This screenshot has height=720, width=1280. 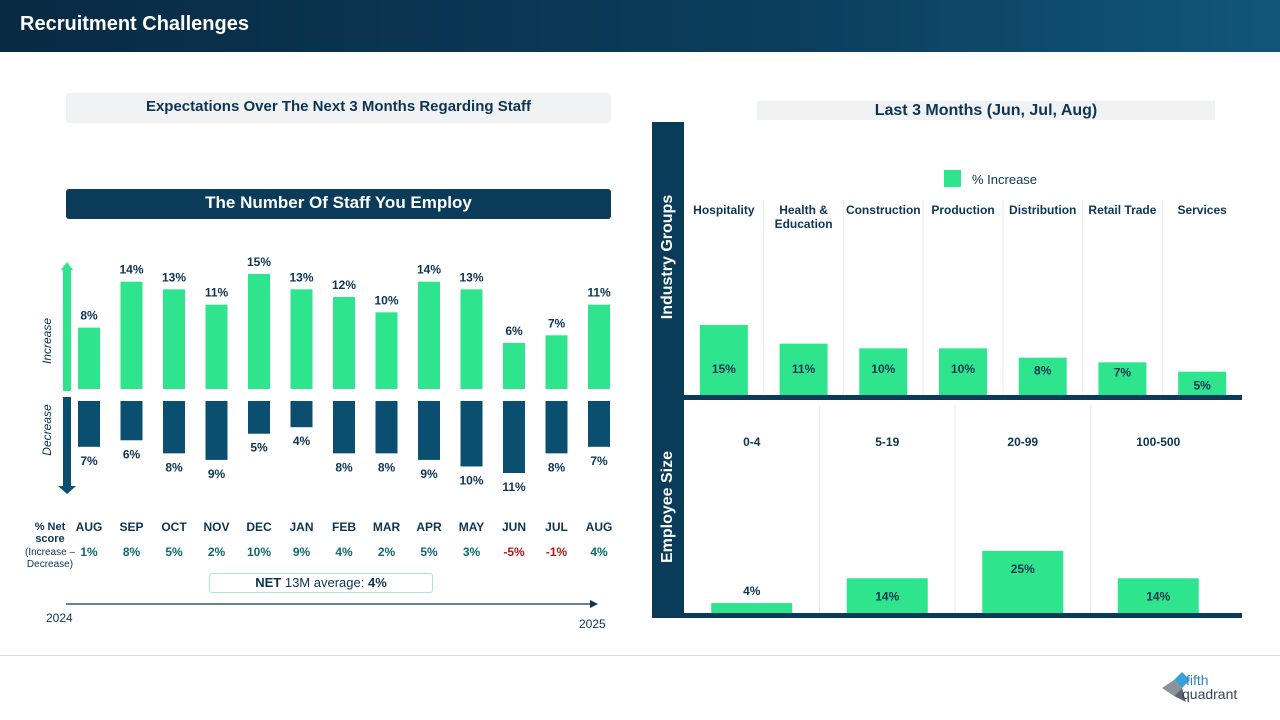 I want to click on timeline-arrowhead, so click(x=594, y=604).